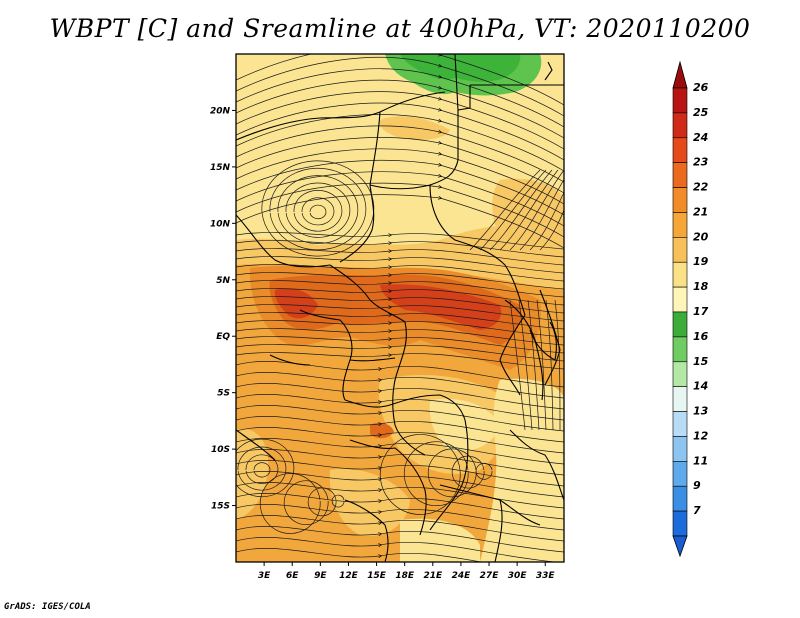  Describe the element at coordinates (223, 281) in the screenshot. I see `lat-tick-label: 5N` at that location.